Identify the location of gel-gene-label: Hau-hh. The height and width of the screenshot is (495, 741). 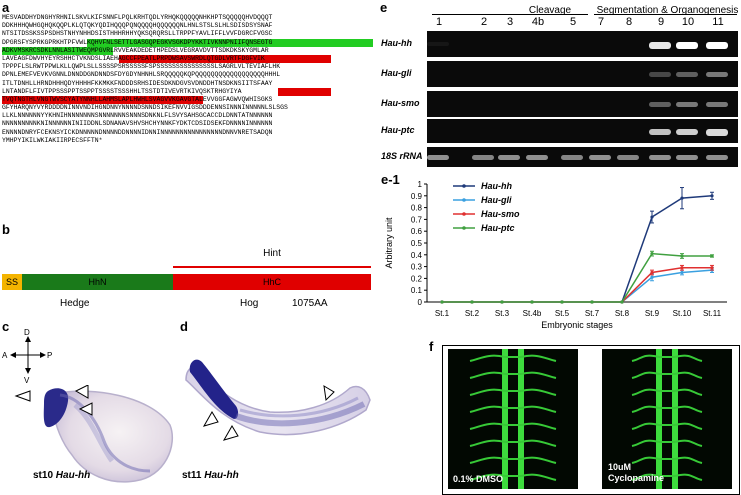
(396, 43).